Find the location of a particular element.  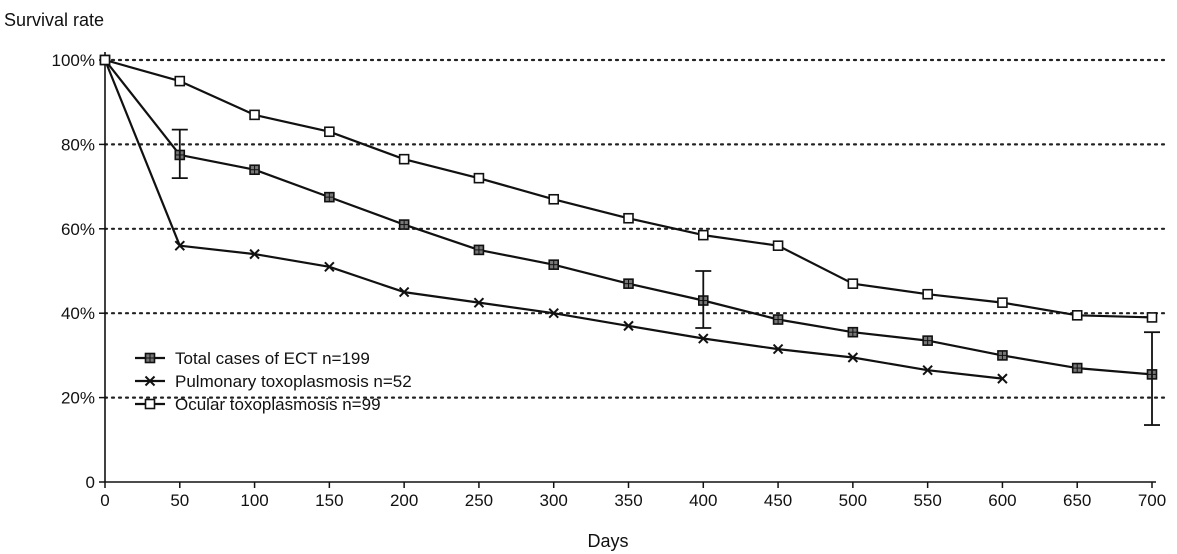

y-tick-label: 100% is located at coordinates (73, 60).